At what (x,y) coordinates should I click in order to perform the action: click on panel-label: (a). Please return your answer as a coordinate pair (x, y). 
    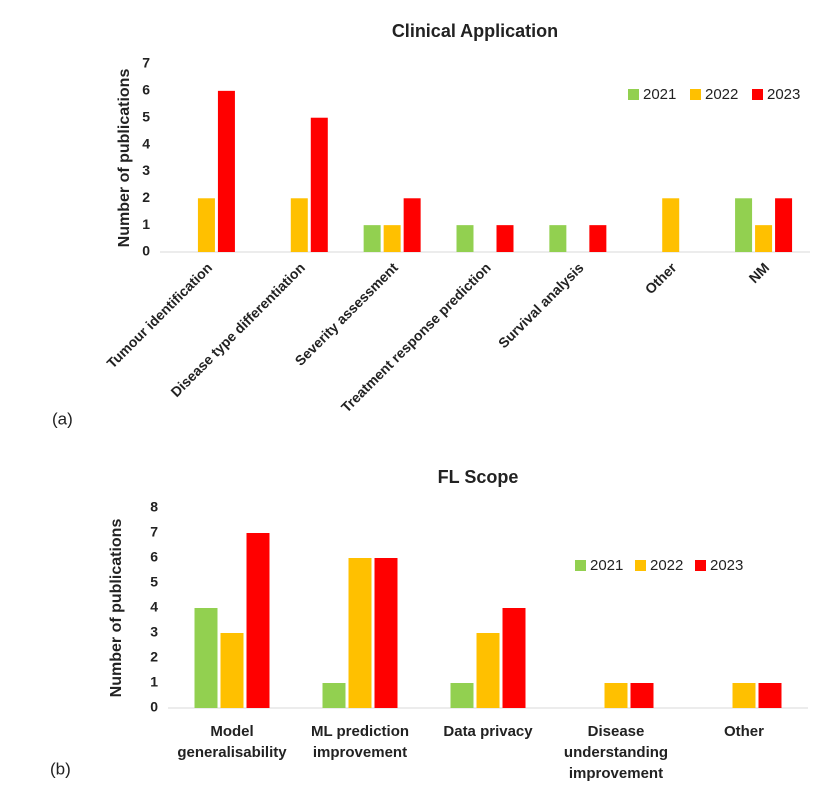
    Looking at the image, I should click on (62, 418).